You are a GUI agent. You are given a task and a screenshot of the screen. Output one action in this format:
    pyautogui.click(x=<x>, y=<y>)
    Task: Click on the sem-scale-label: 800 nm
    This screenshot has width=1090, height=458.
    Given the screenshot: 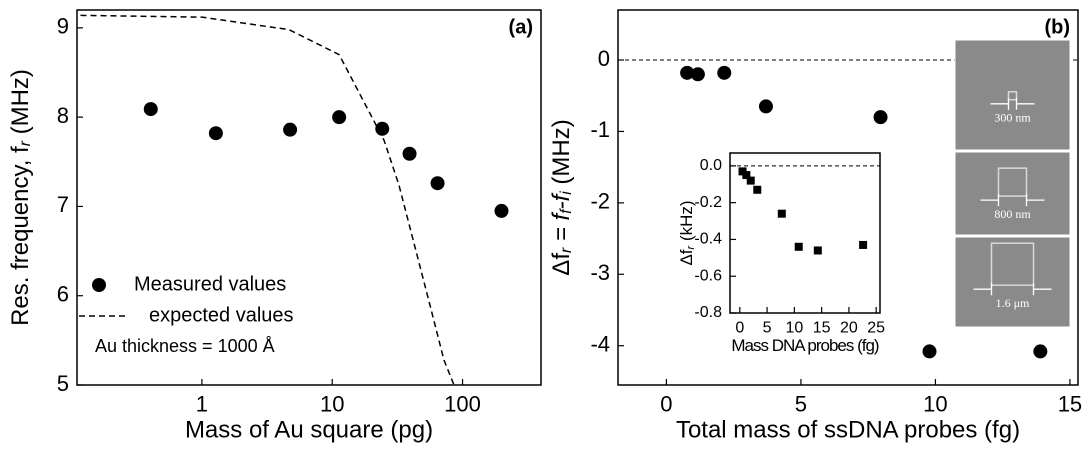 What is the action you would take?
    pyautogui.click(x=1012, y=214)
    